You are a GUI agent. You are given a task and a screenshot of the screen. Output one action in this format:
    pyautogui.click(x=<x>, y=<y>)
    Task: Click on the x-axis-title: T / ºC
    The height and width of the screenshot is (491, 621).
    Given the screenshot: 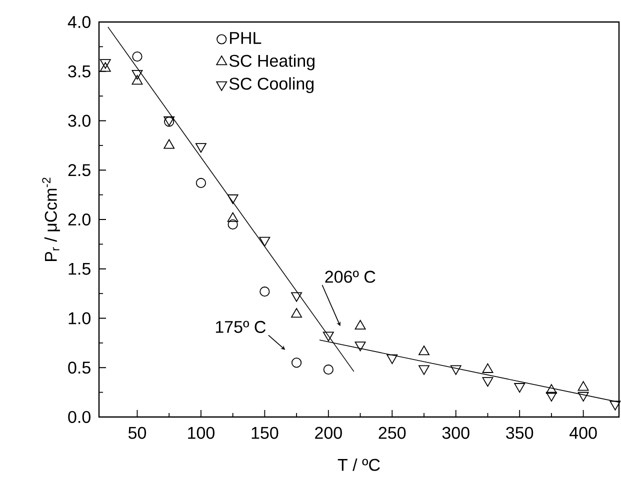 What is the action you would take?
    pyautogui.click(x=359, y=464)
    